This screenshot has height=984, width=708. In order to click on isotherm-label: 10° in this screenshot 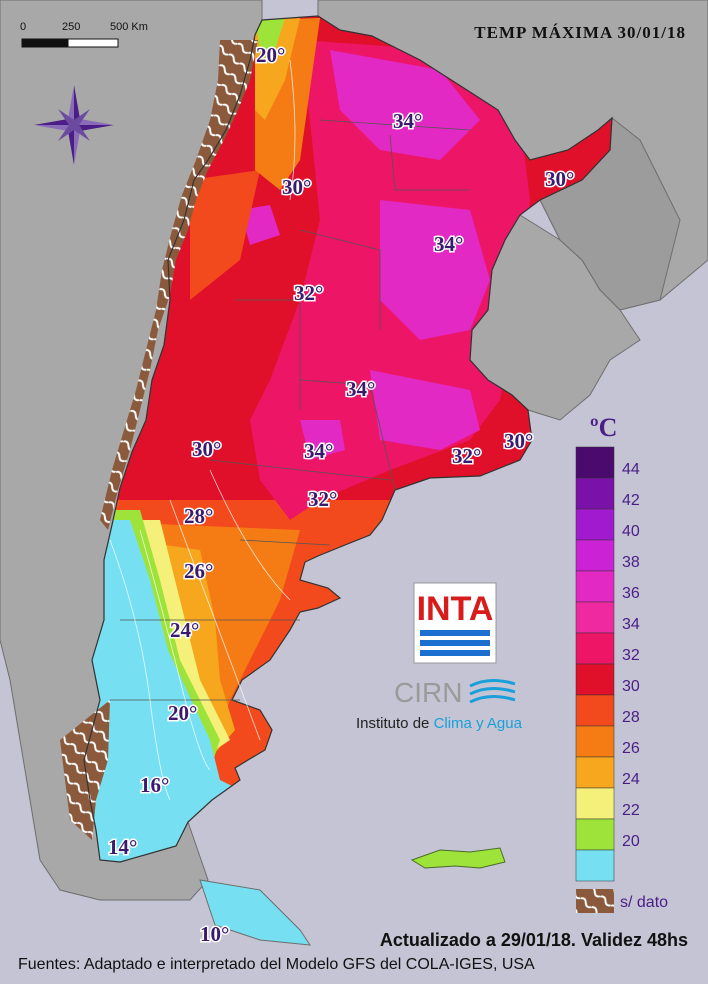, I will do `click(214, 934)`.